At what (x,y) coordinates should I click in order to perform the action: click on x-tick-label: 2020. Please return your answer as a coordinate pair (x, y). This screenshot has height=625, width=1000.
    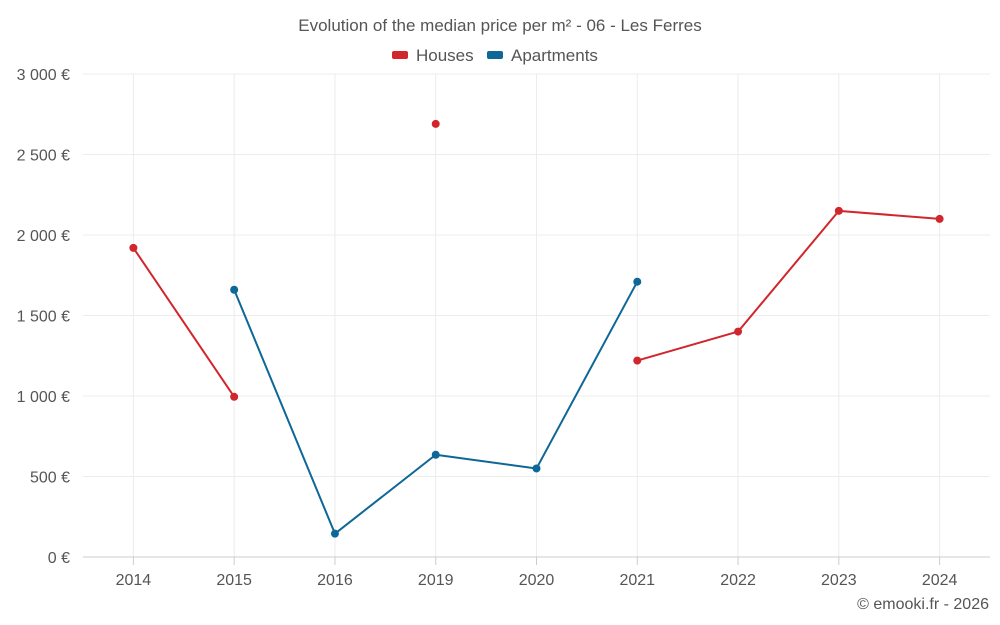
    Looking at the image, I should click on (537, 580).